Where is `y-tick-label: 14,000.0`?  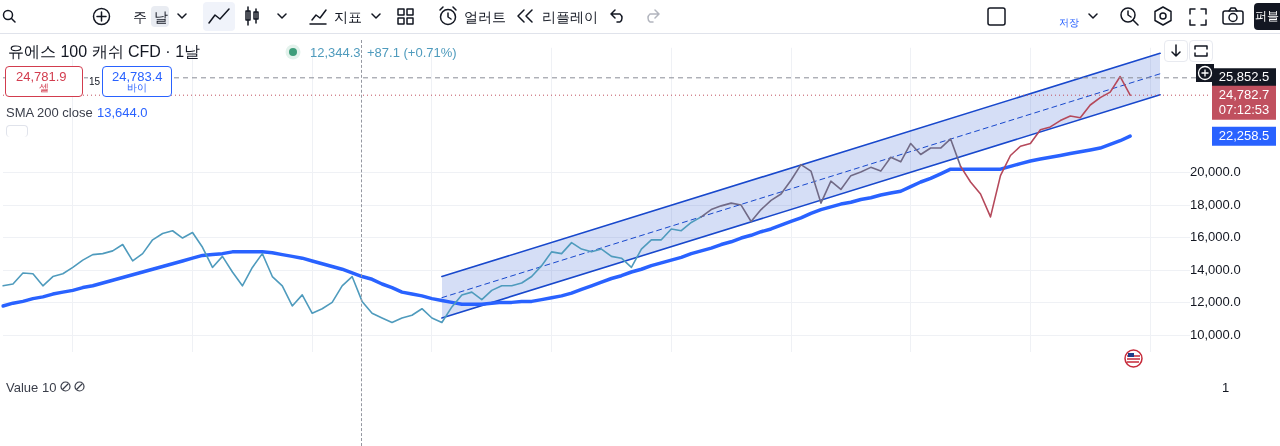
y-tick-label: 14,000.0 is located at coordinates (1215, 269).